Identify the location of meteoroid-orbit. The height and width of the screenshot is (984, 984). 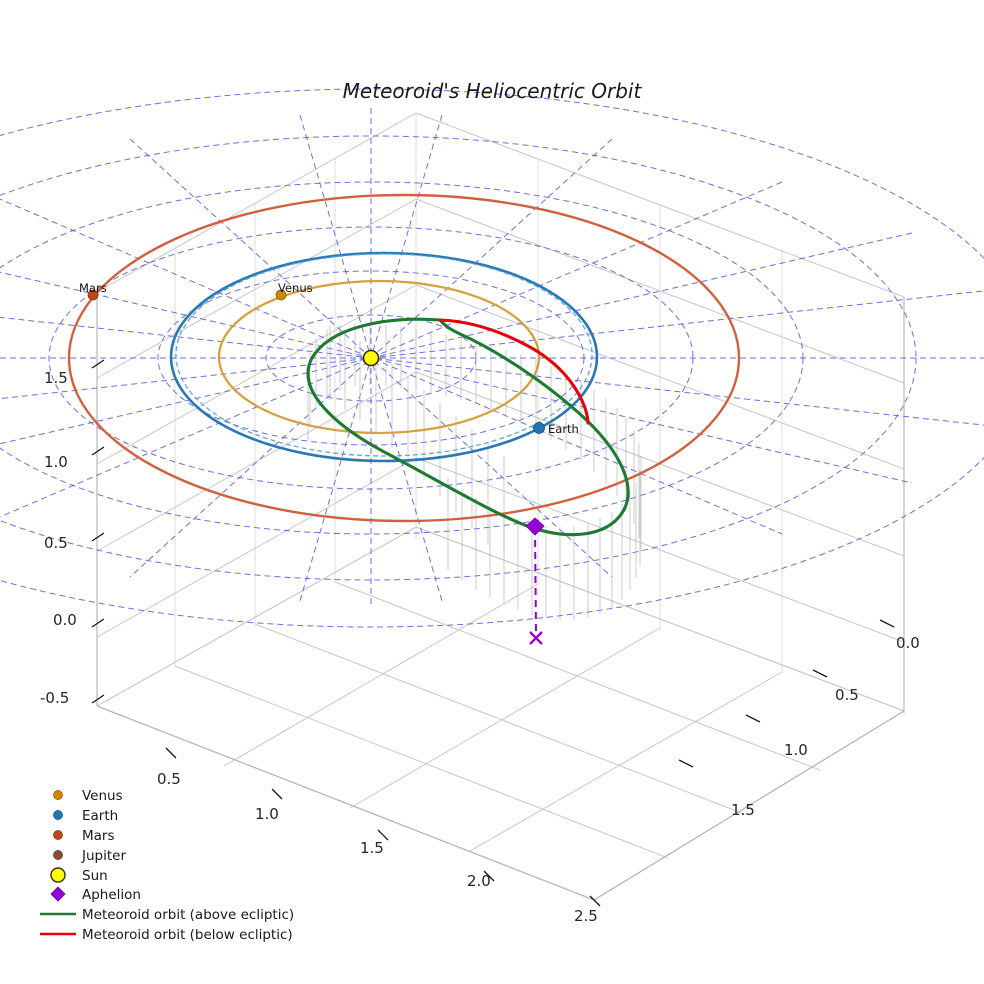
(468, 427).